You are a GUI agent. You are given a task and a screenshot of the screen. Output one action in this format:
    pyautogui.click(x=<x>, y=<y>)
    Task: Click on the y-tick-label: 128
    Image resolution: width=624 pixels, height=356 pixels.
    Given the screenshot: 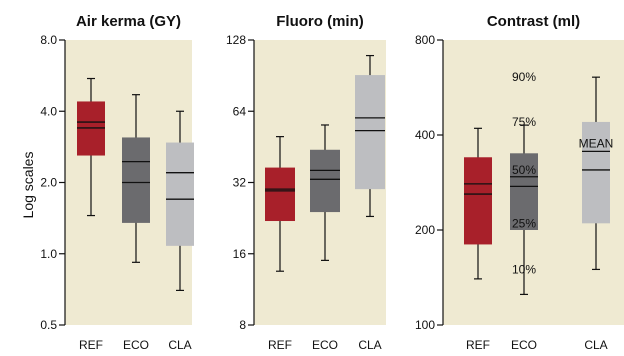 What is the action you would take?
    pyautogui.click(x=236, y=40)
    